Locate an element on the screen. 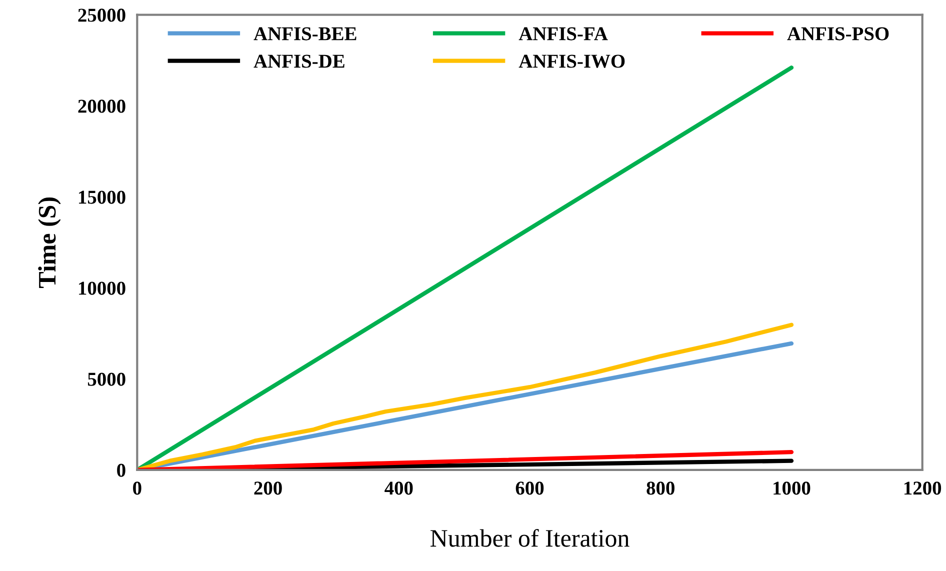  y-tick-label: 25000 is located at coordinates (102, 15).